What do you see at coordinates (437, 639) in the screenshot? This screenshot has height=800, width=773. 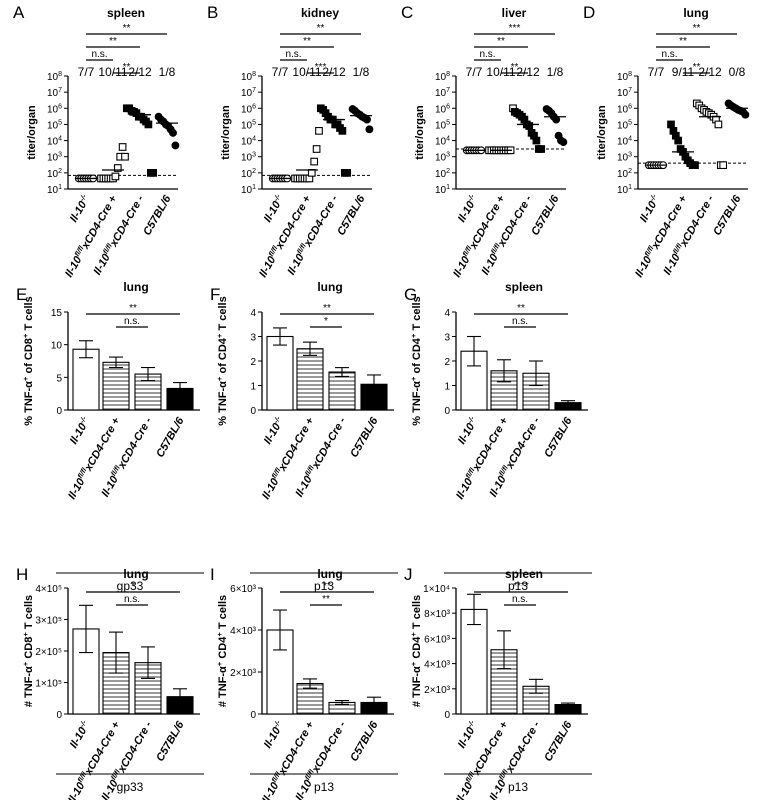 I see `y-tick-label: 6×10³` at bounding box center [437, 639].